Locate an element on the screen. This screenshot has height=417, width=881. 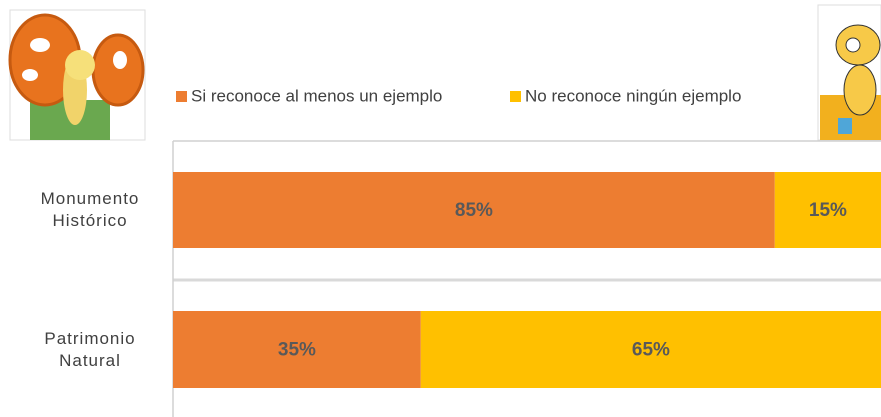
bee-image is located at coordinates (849, 72).